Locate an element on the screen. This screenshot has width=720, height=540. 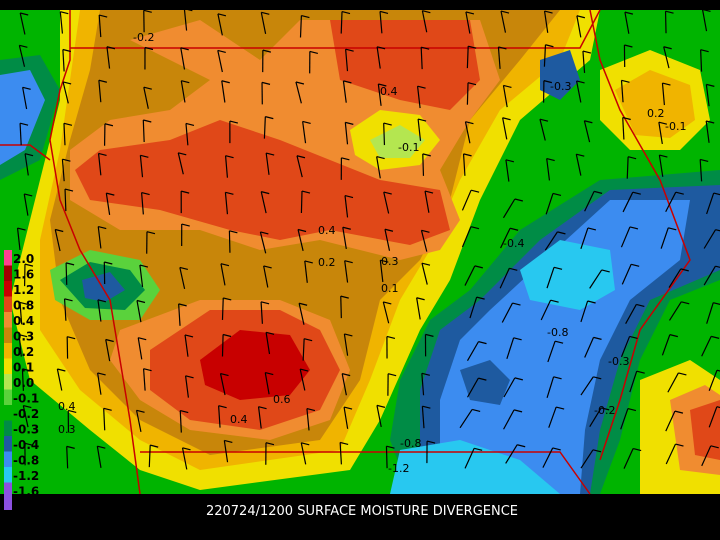
legend-label: -0.8 is located at coordinates (26, 460).